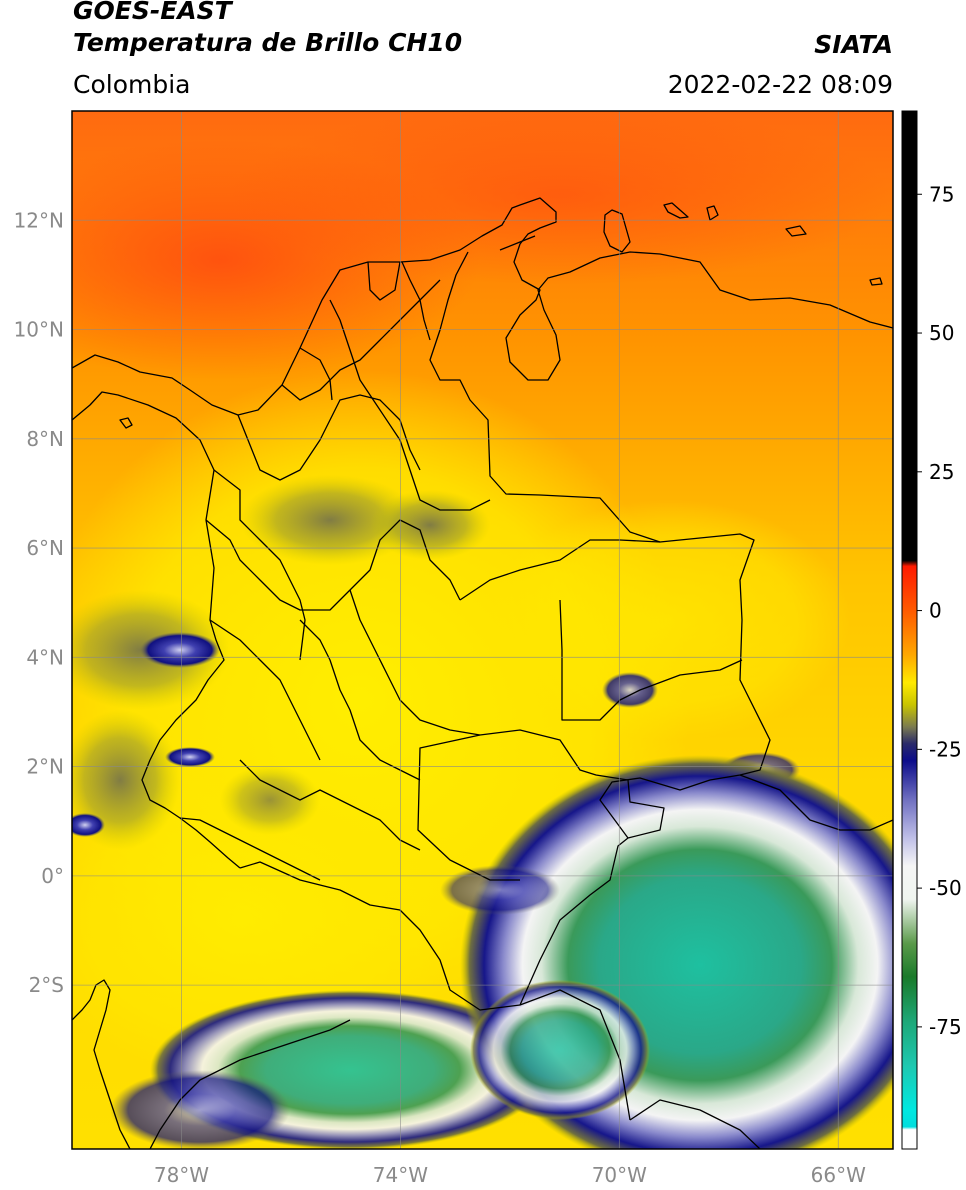 The width and height of the screenshot is (966, 1190). I want to click on region-label: Colombia, so click(132, 84).